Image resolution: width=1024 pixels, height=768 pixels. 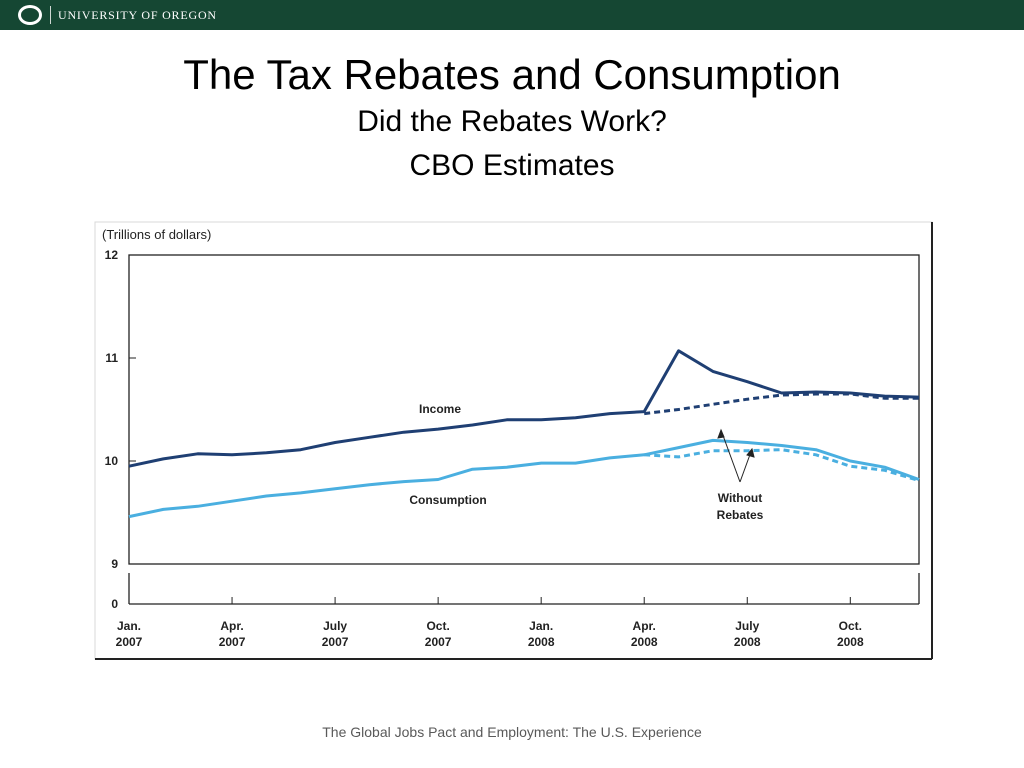 I want to click on series-line-consumption, so click(x=524, y=478).